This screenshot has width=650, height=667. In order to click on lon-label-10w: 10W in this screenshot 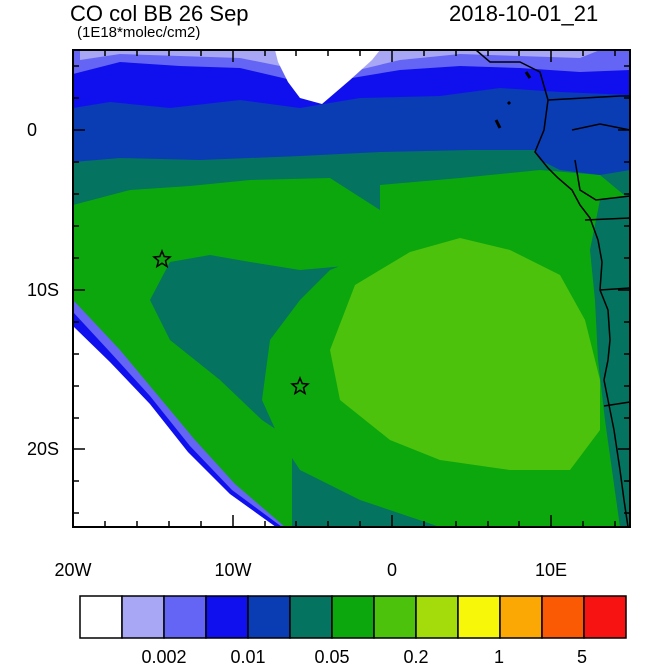, I will do `click(233, 570)`.